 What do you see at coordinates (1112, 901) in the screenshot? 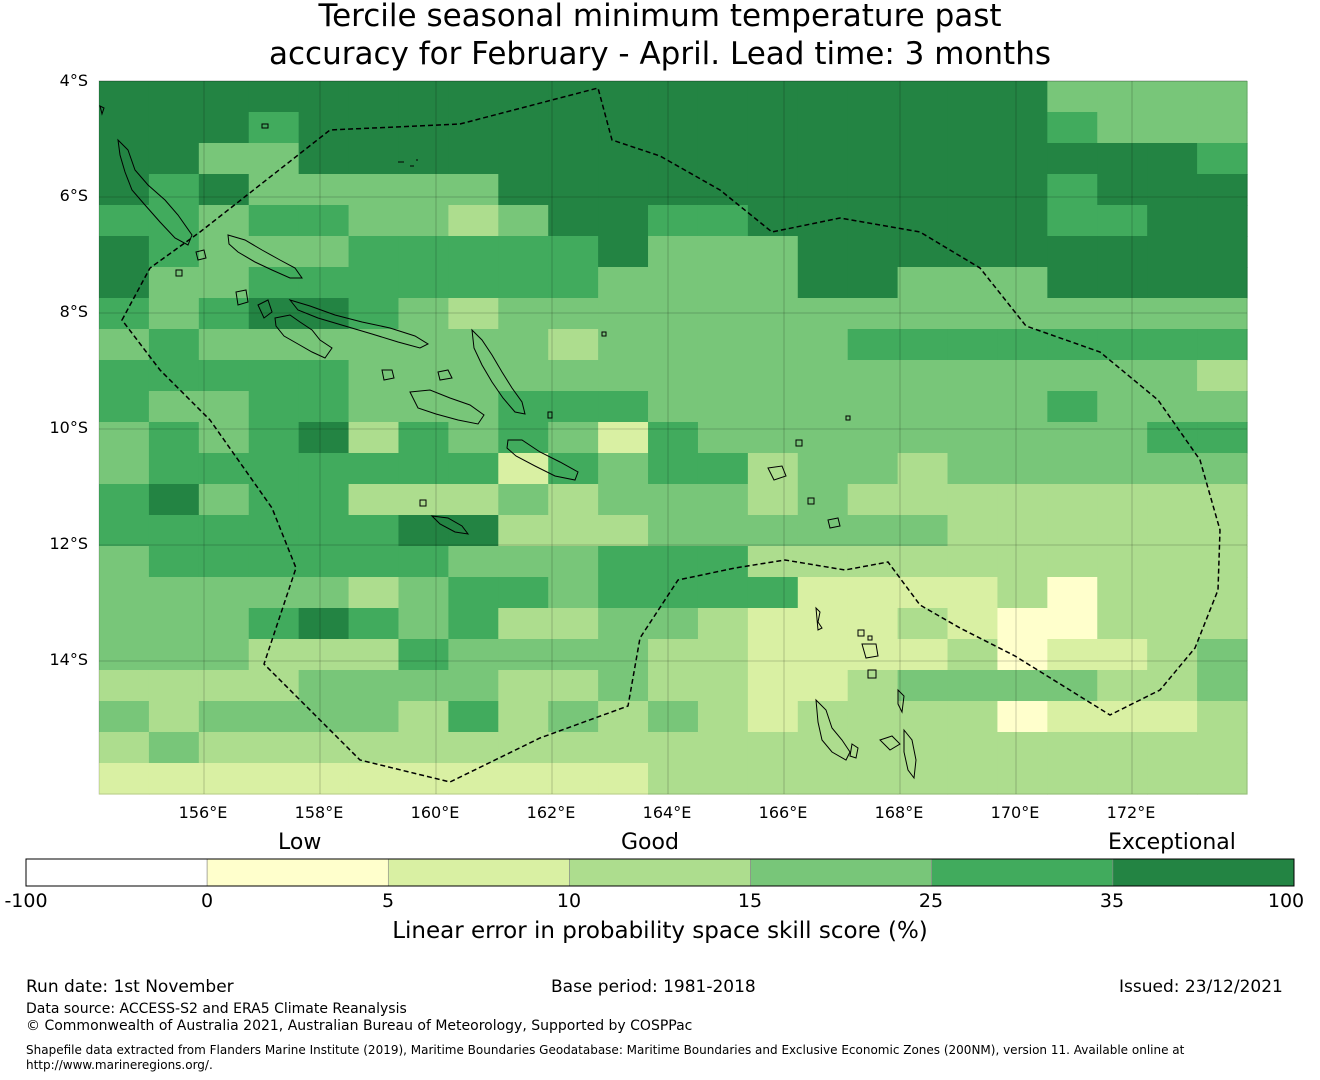
I see `colorbar-tick-35: 35` at bounding box center [1112, 901].